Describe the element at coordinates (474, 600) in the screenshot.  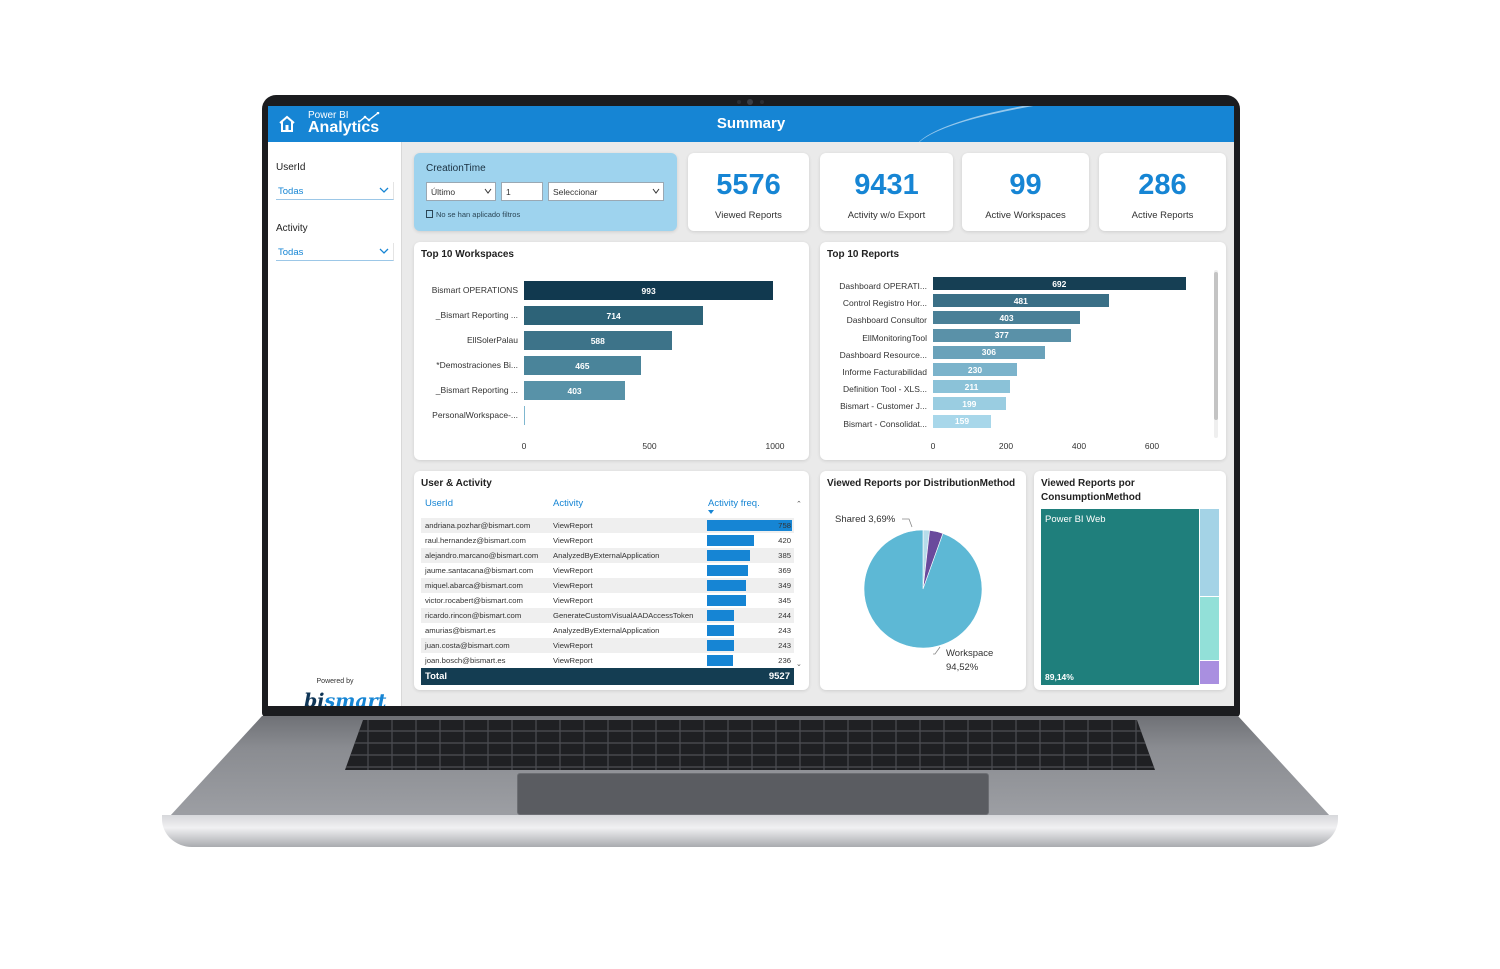
I see `userid-cell: victor.rocabert@bismart.com` at that location.